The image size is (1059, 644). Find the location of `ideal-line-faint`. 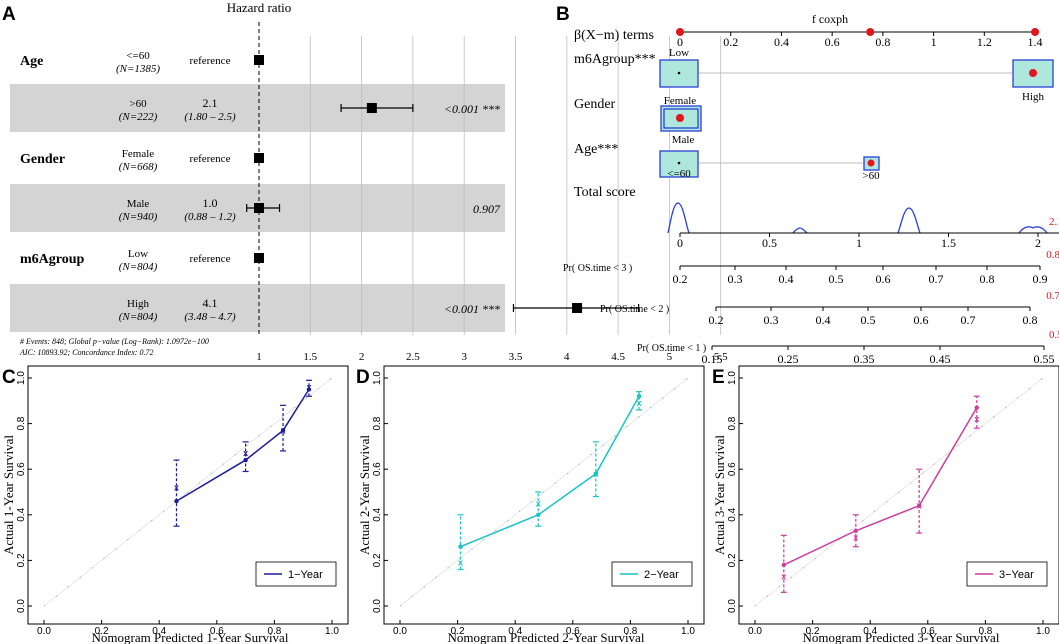

ideal-line-faint is located at coordinates (188, 492).